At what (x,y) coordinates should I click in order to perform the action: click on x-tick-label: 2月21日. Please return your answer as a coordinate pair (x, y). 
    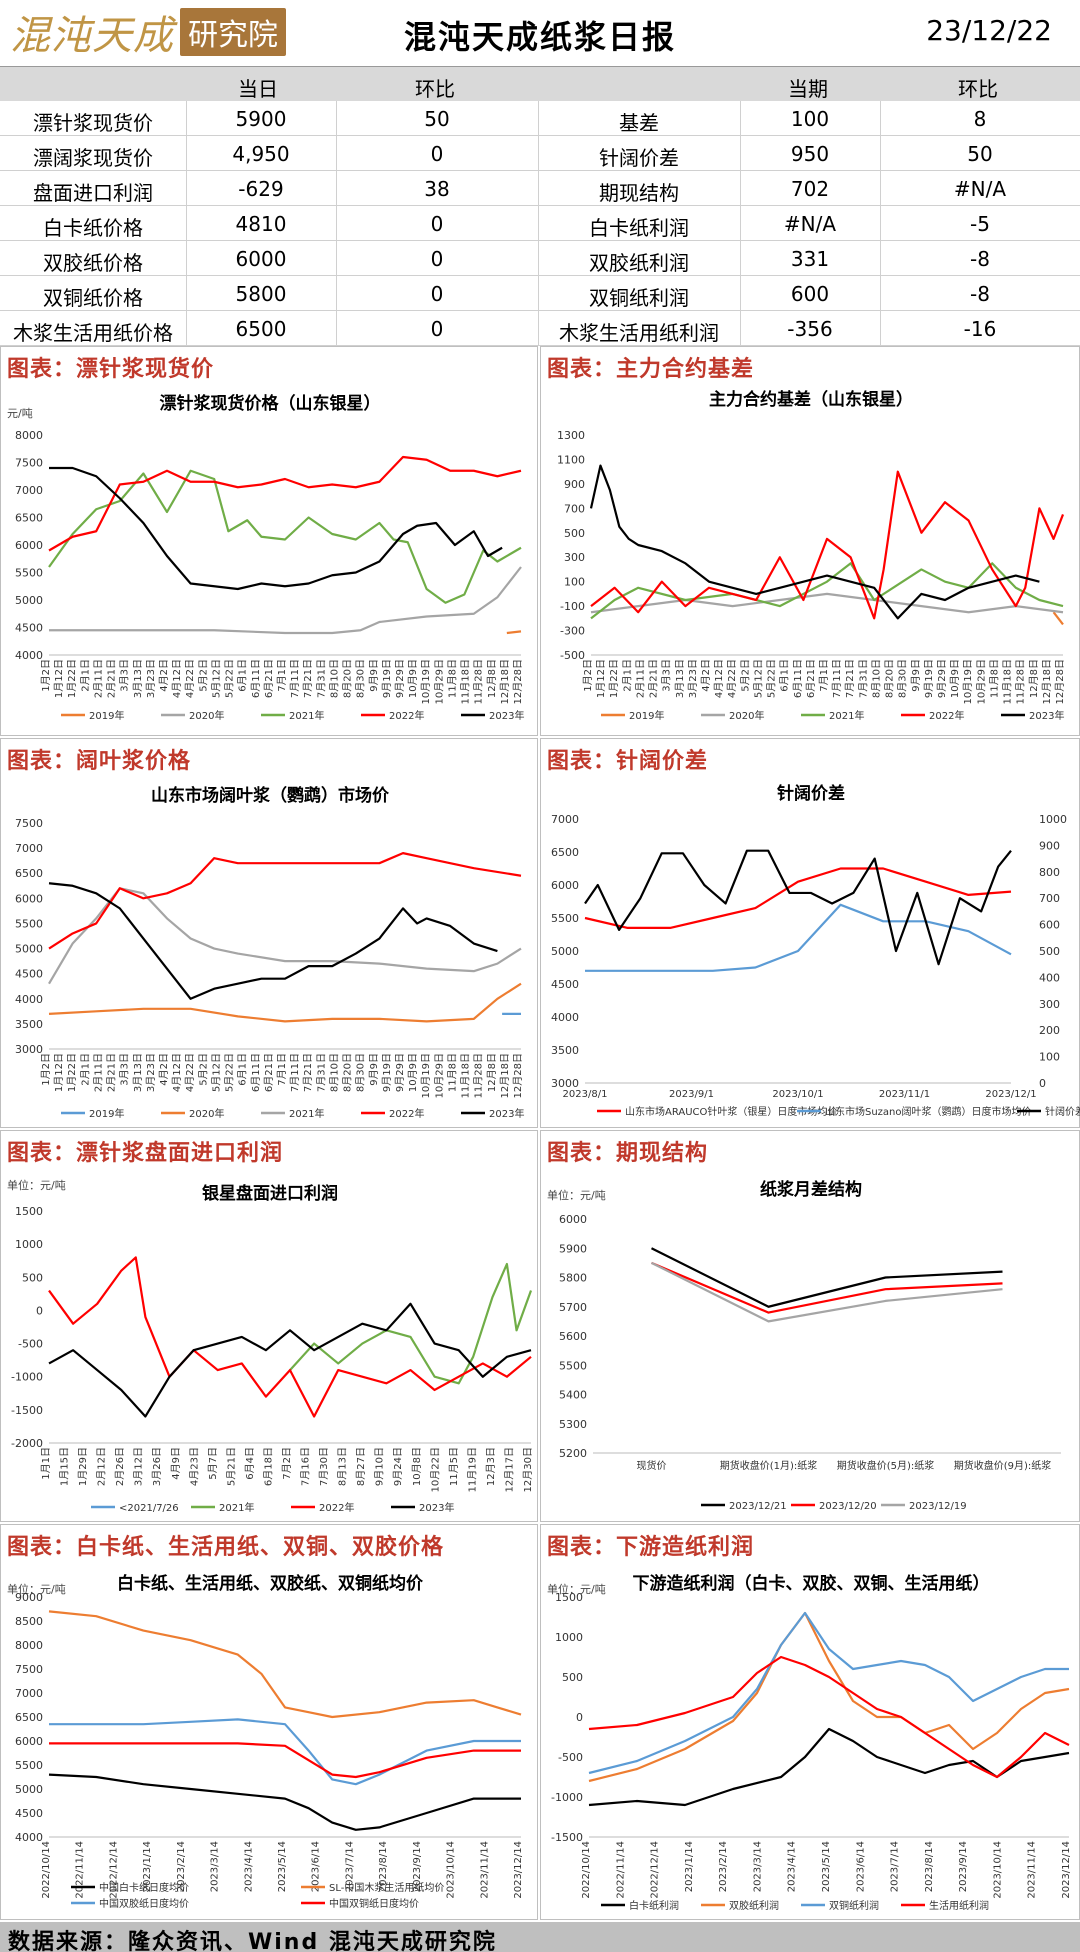
    Looking at the image, I should click on (112, 678).